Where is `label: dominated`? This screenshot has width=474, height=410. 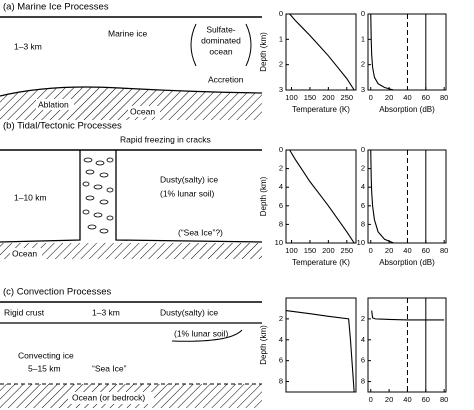 label: dominated is located at coordinates (221, 40).